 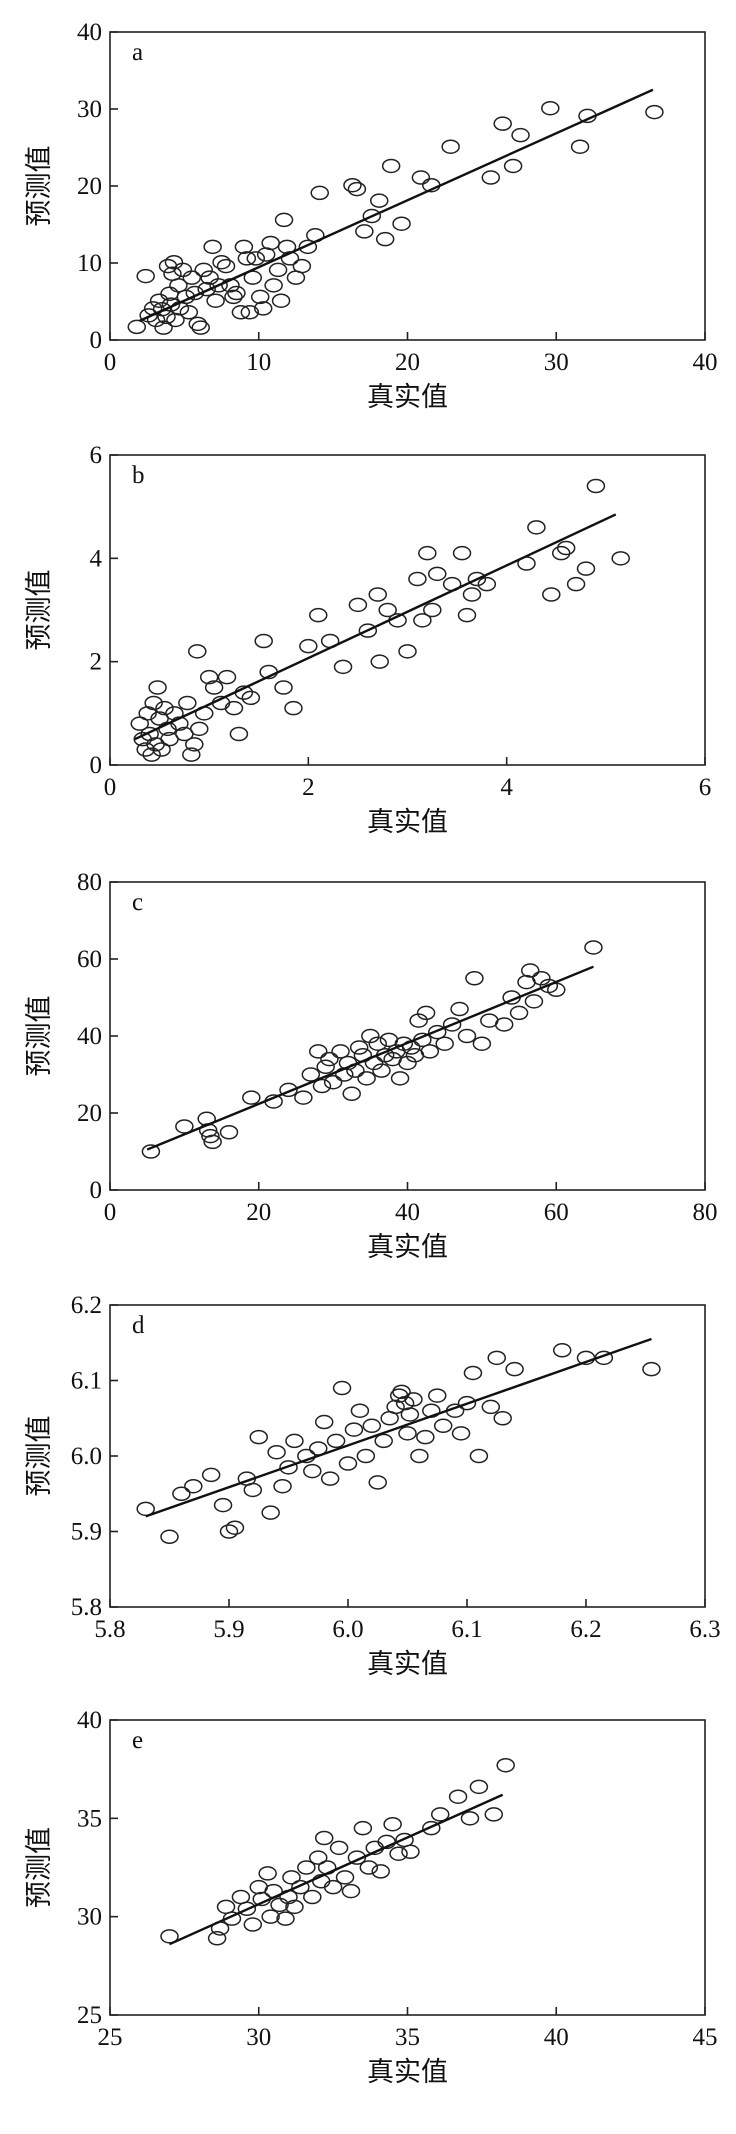 What do you see at coordinates (258, 2037) in the screenshot?
I see `x-tick-label: 30` at bounding box center [258, 2037].